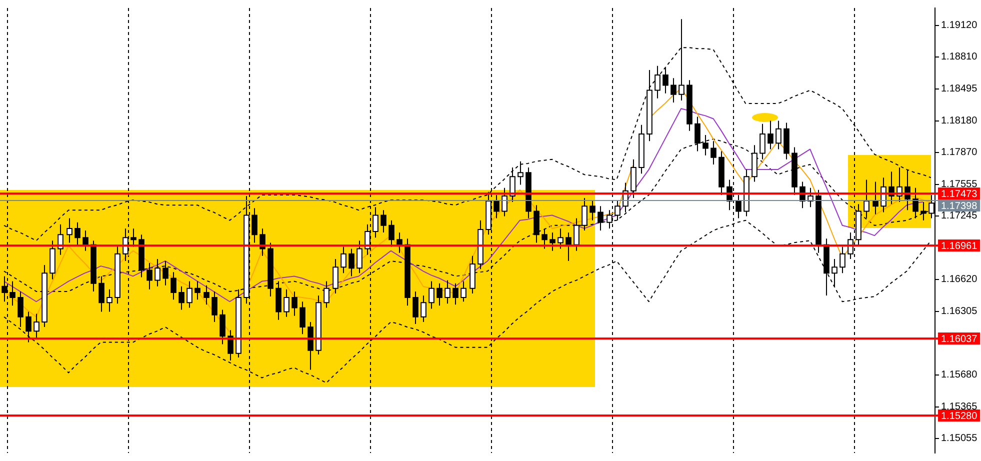  I want to click on ref-line-label: 1.15280, so click(959, 416).